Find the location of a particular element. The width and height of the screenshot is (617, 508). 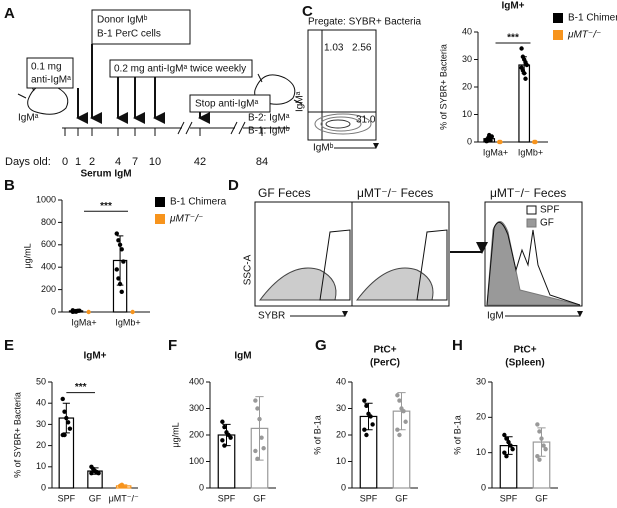

day-label: 7 is located at coordinates (135, 162).